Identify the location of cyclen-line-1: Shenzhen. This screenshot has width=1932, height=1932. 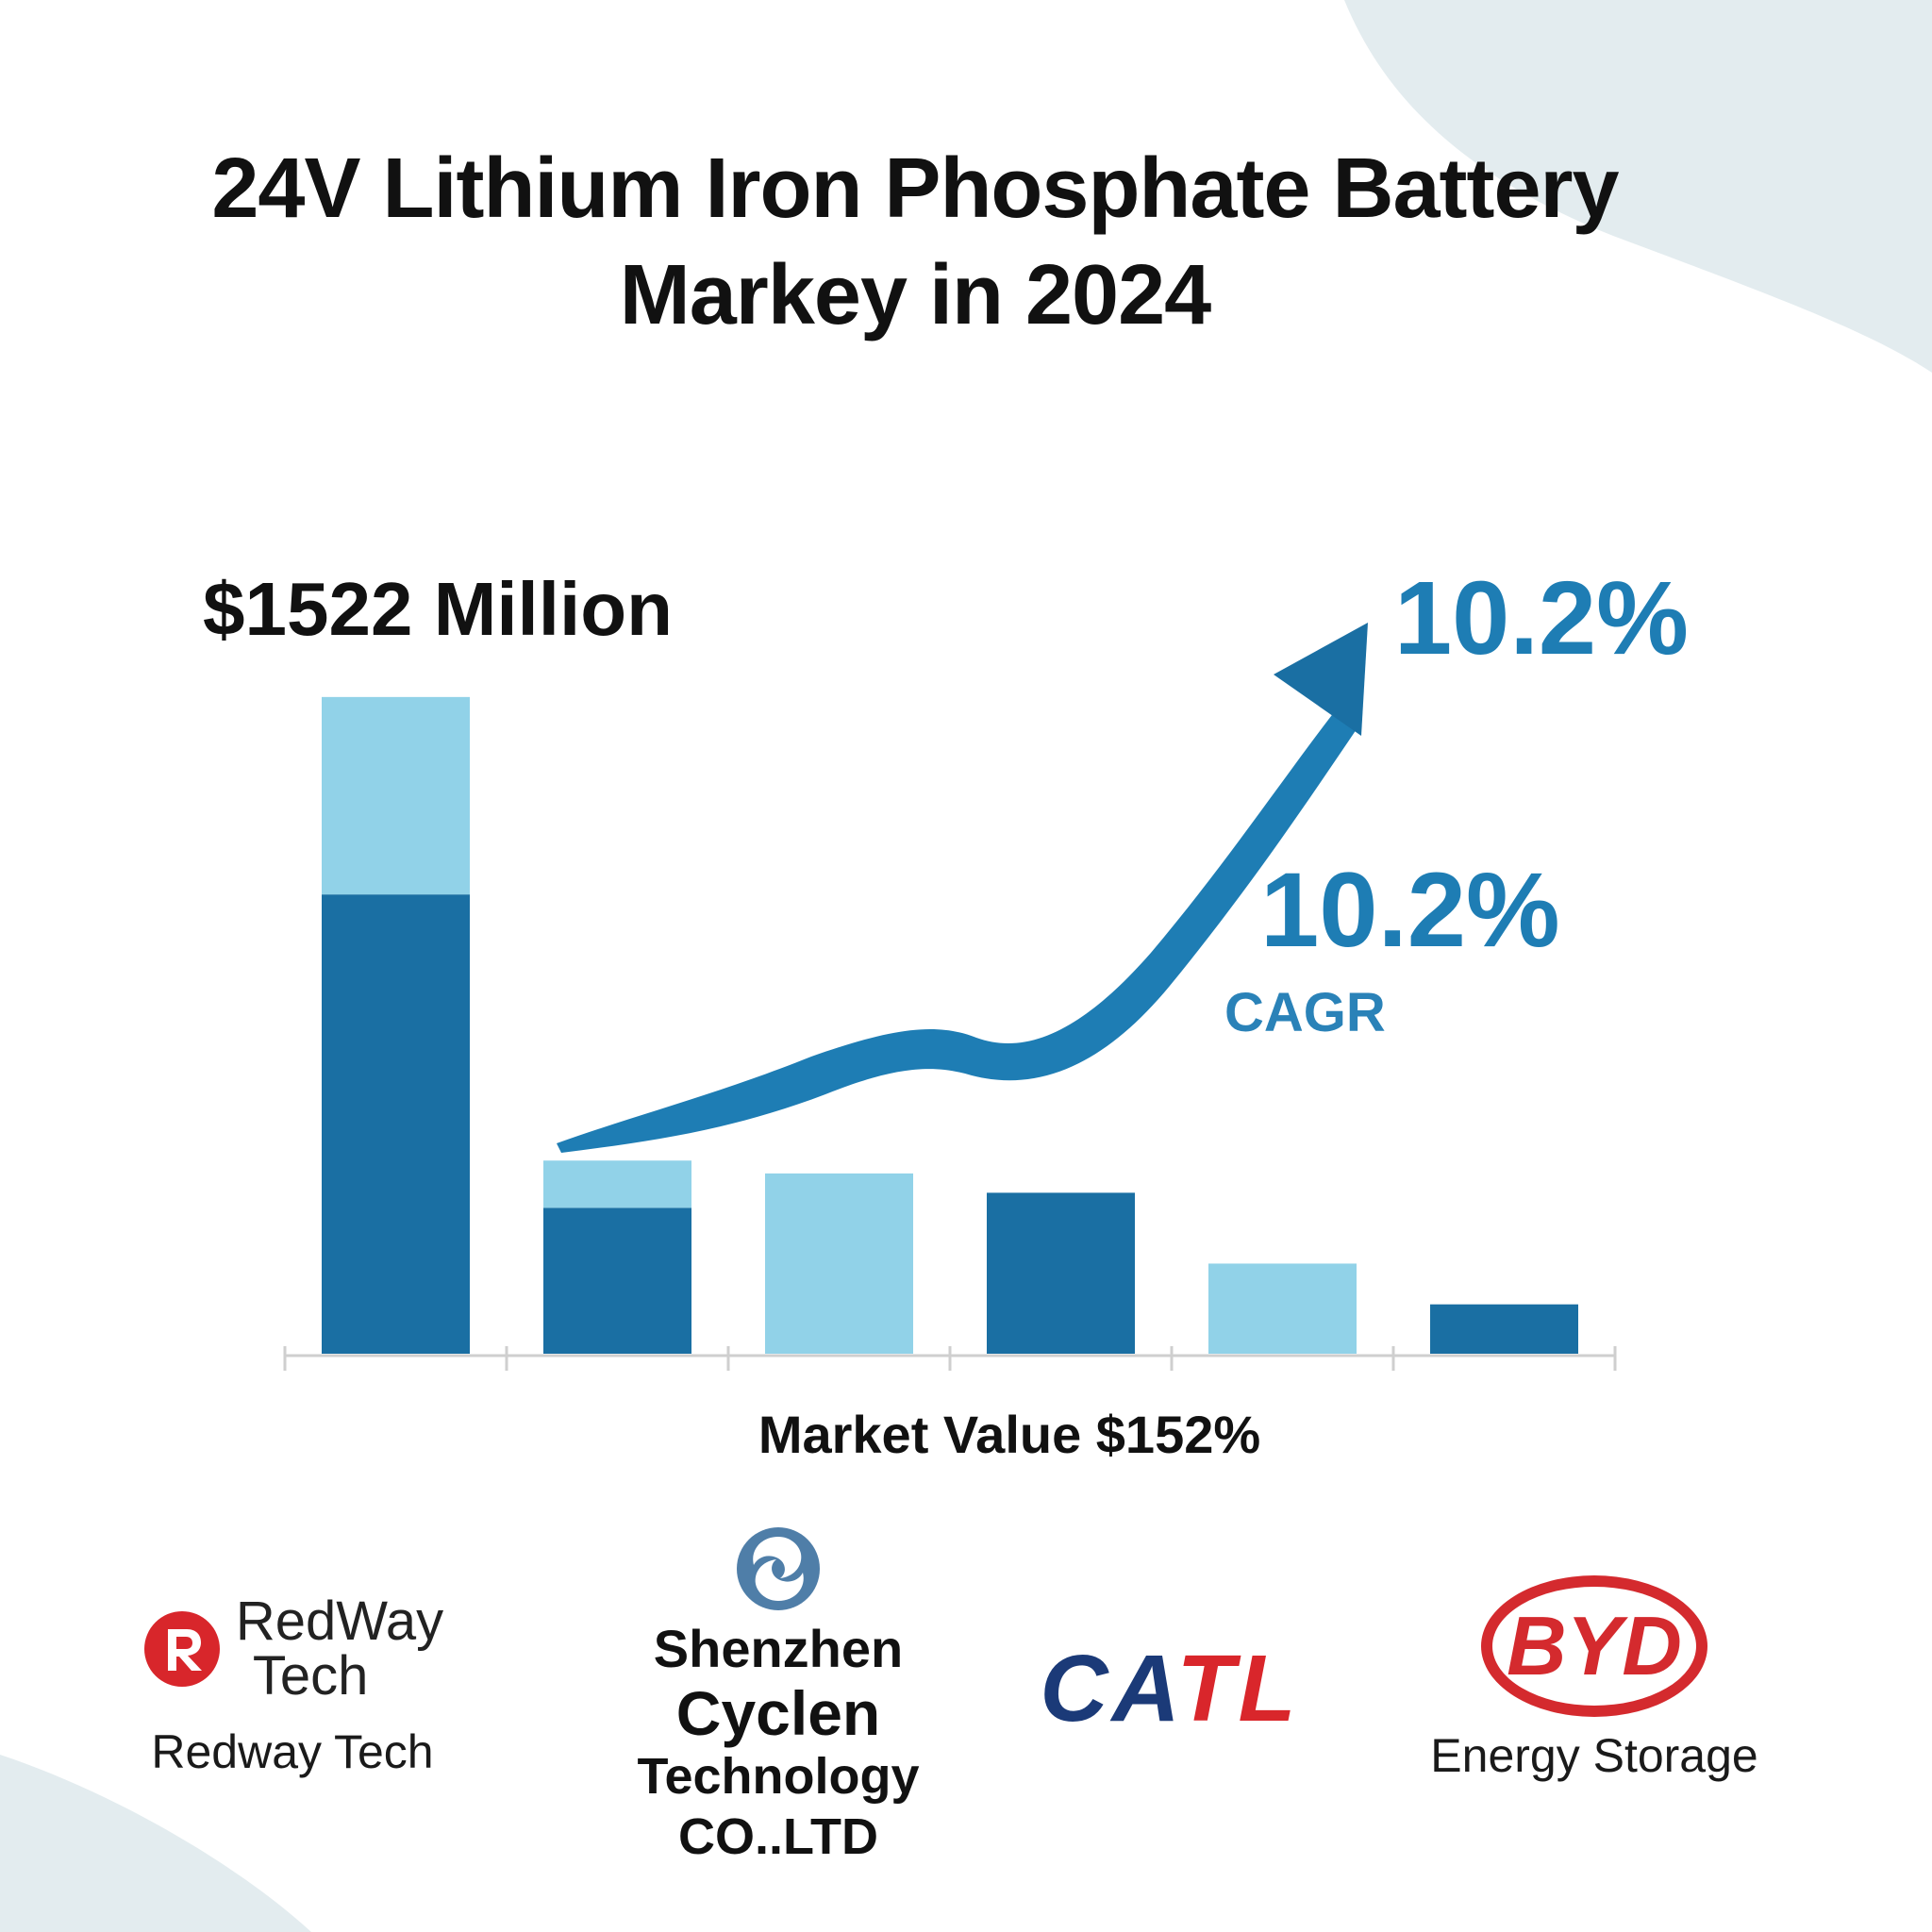
(779, 1648).